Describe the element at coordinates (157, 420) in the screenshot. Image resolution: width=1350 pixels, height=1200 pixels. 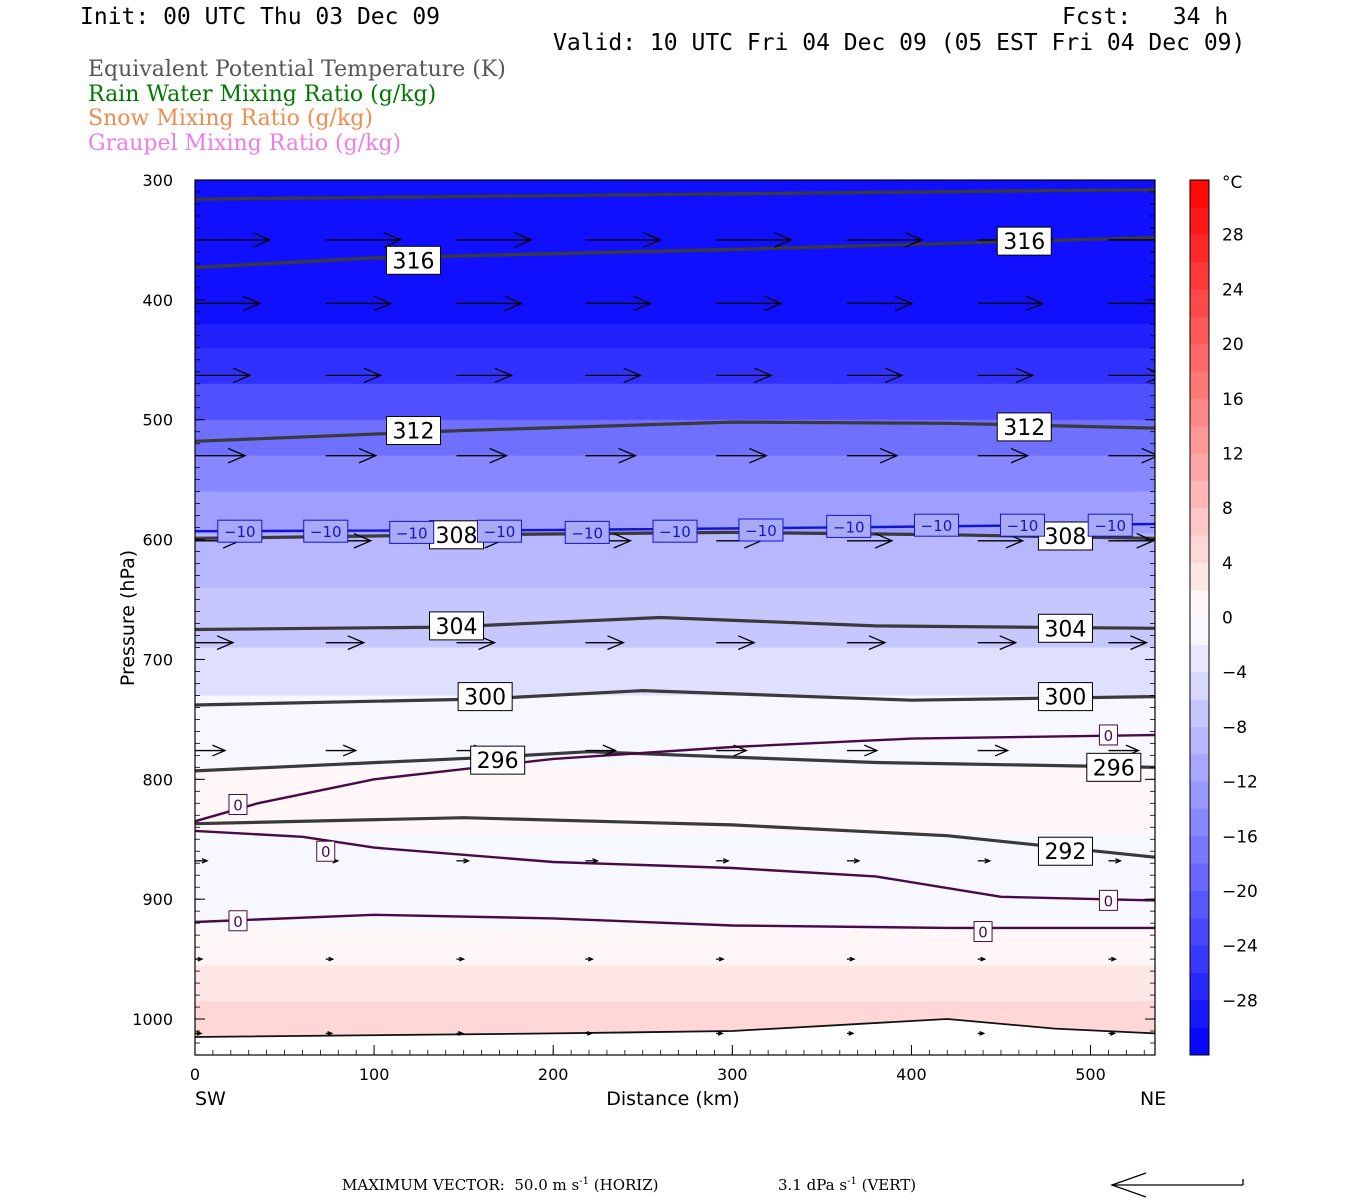
I see `y-tick-label: 500` at that location.